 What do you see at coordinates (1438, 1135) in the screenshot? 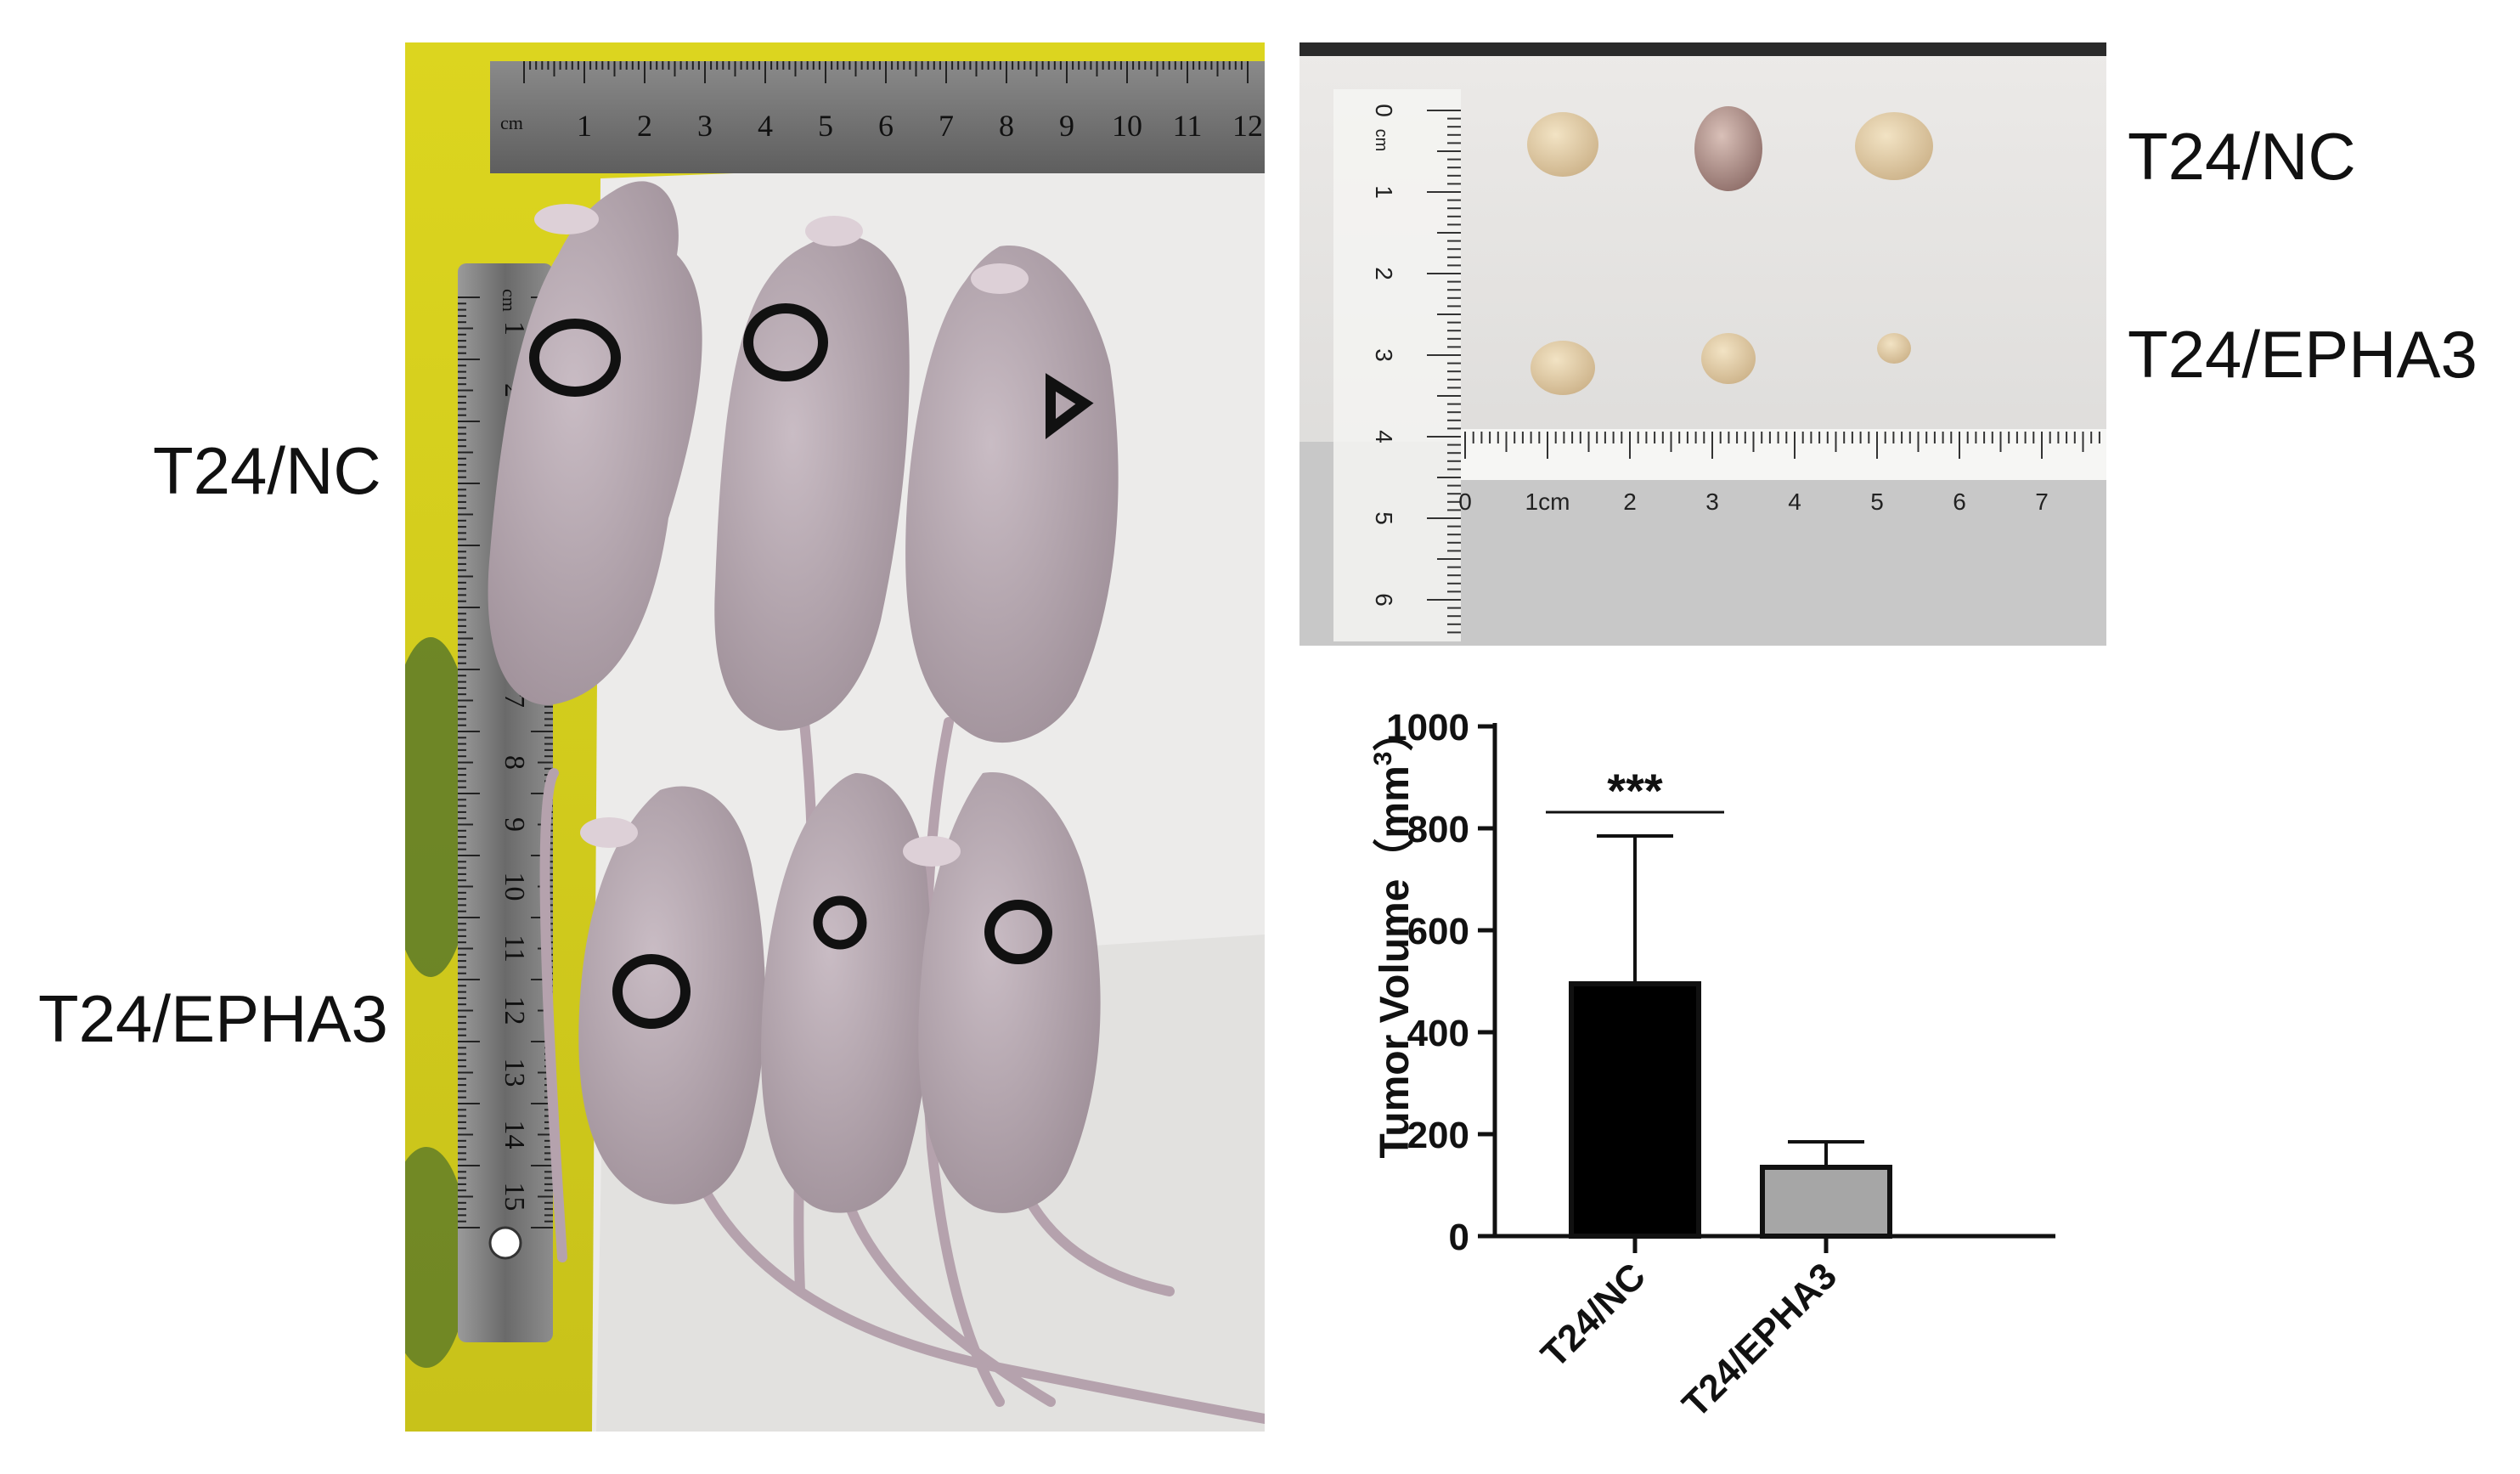
I see `y-tick-label: 200` at bounding box center [1438, 1135].